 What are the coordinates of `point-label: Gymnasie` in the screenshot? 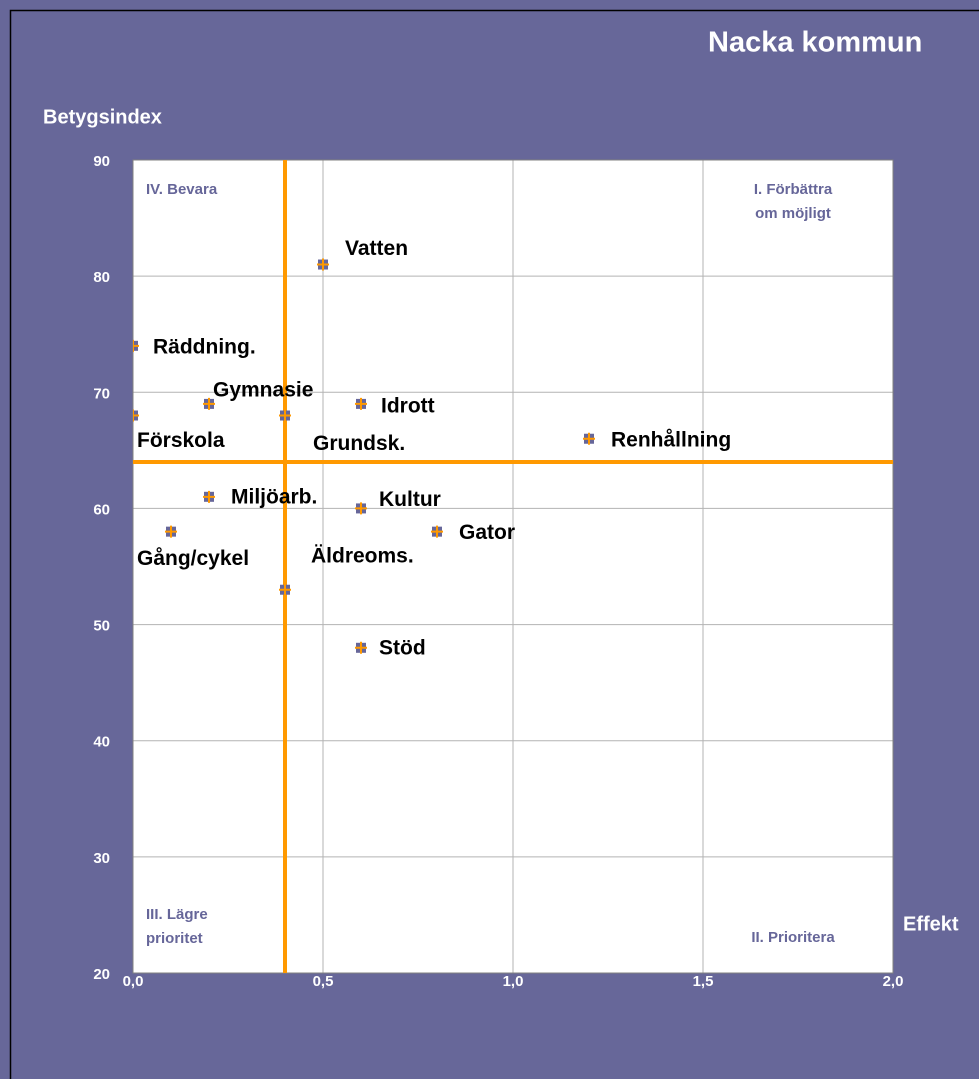 It's located at (263, 389).